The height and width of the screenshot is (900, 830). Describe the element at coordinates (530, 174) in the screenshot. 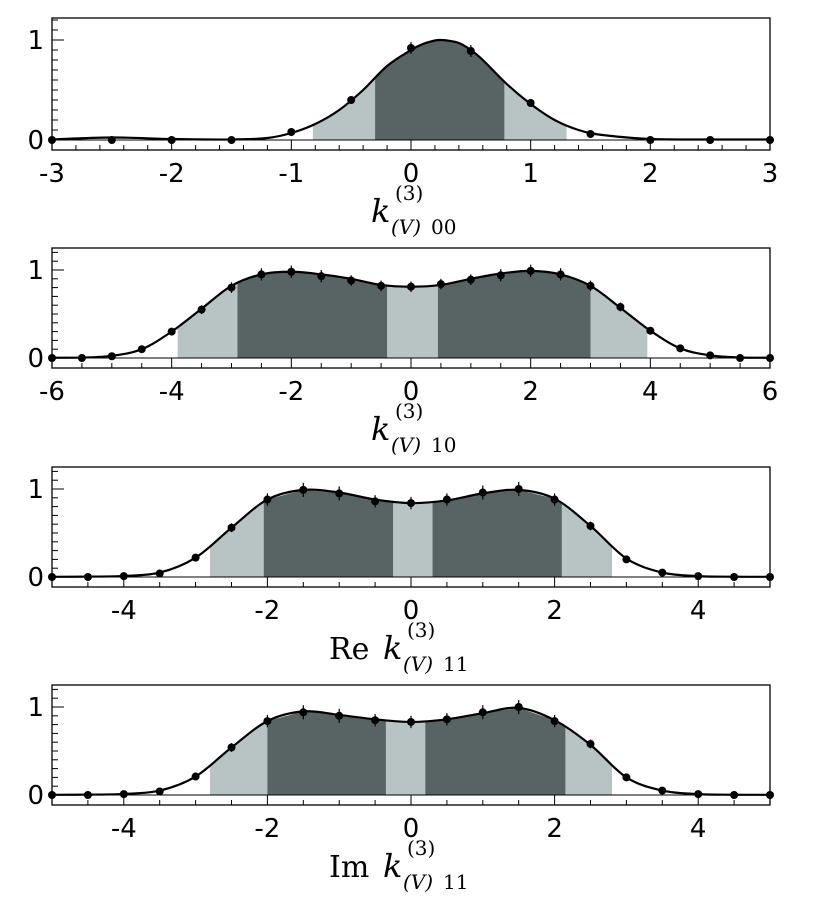

I see `x-tick-label: 1` at that location.